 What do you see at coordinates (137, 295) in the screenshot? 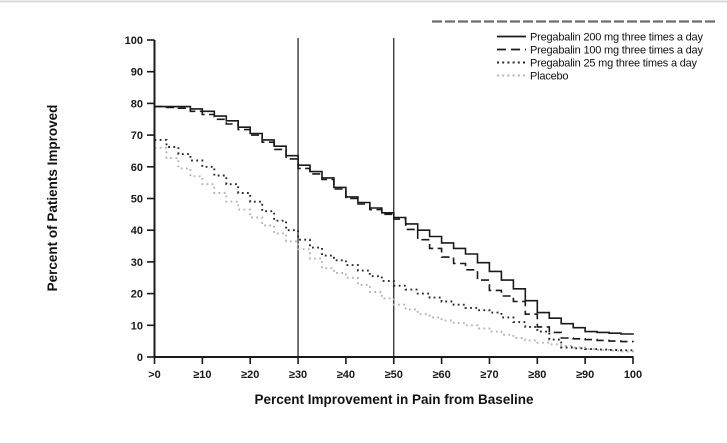
I see `y-tick-label: 20` at bounding box center [137, 295].